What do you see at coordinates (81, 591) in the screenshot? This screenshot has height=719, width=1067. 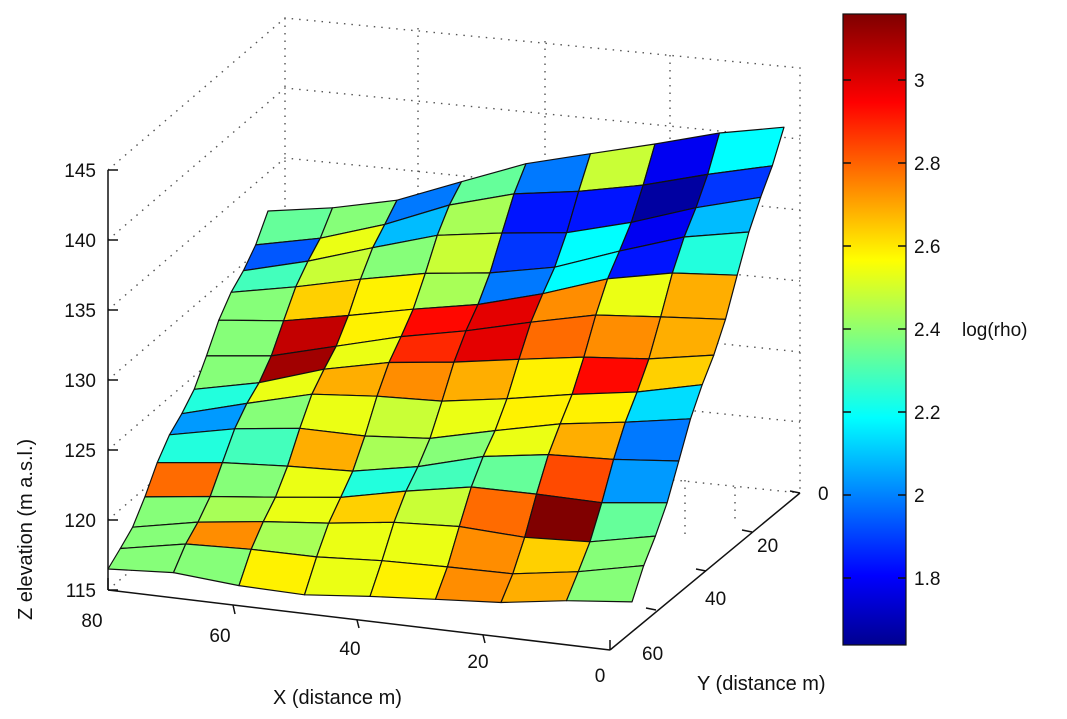 I see `z-tick: 115` at bounding box center [81, 591].